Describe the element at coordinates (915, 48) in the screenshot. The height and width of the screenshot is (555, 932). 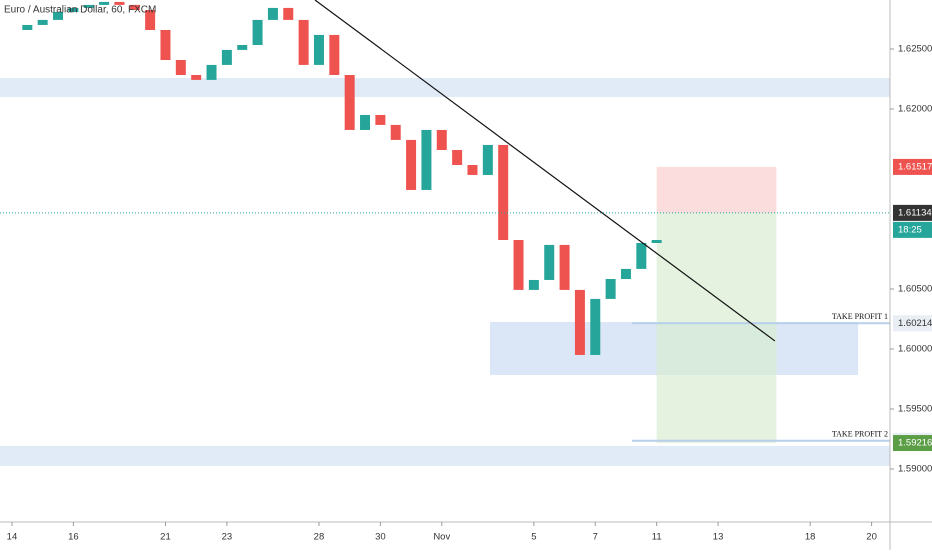
I see `y-tick-label: 1.62500` at that location.